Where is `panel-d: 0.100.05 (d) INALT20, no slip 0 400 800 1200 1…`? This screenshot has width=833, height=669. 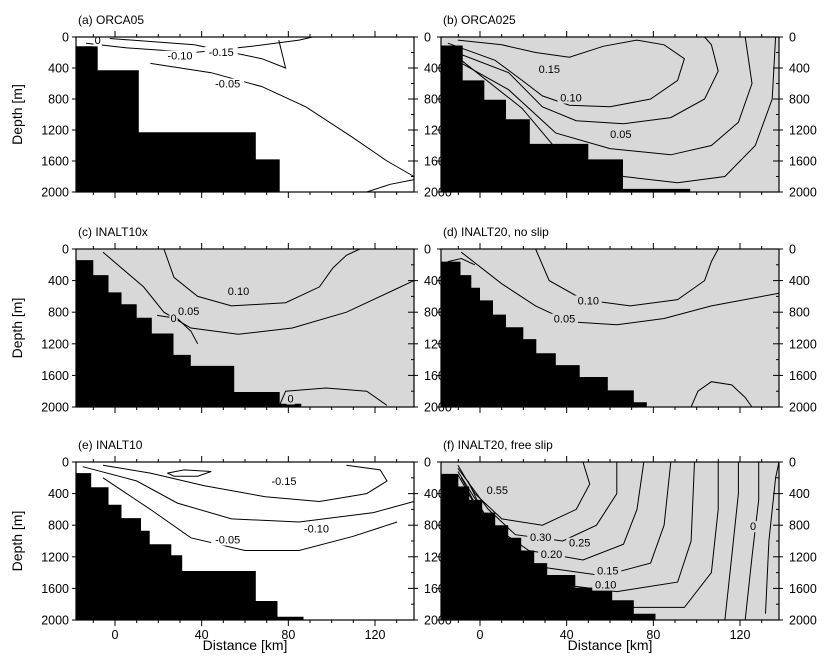 panel-d: 0.100.05 (d) INALT20, no slip 0 400 800 1200 1… is located at coordinates (627, 320).